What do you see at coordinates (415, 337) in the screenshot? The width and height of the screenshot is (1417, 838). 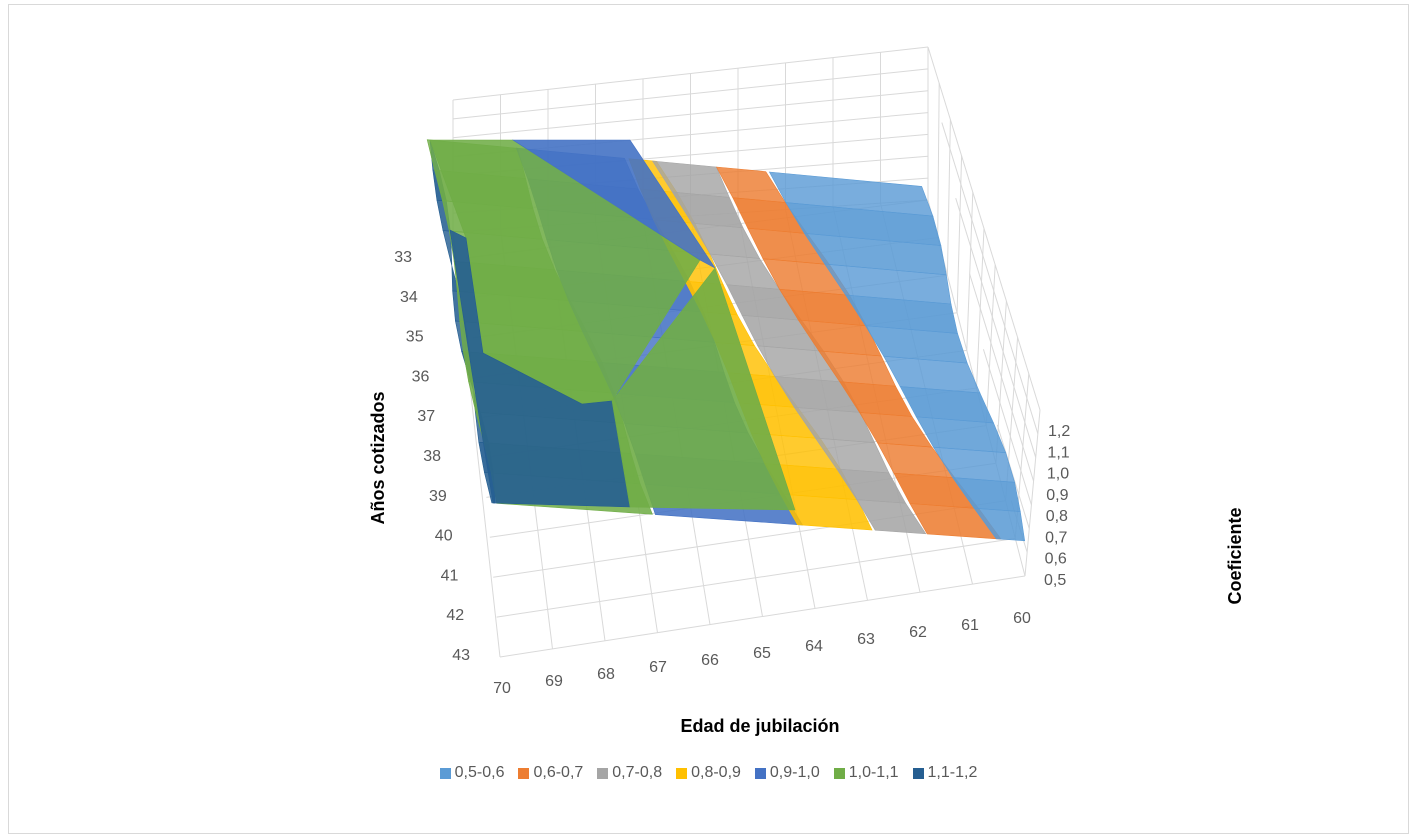 I see `y-tick-label: 35` at bounding box center [415, 337].